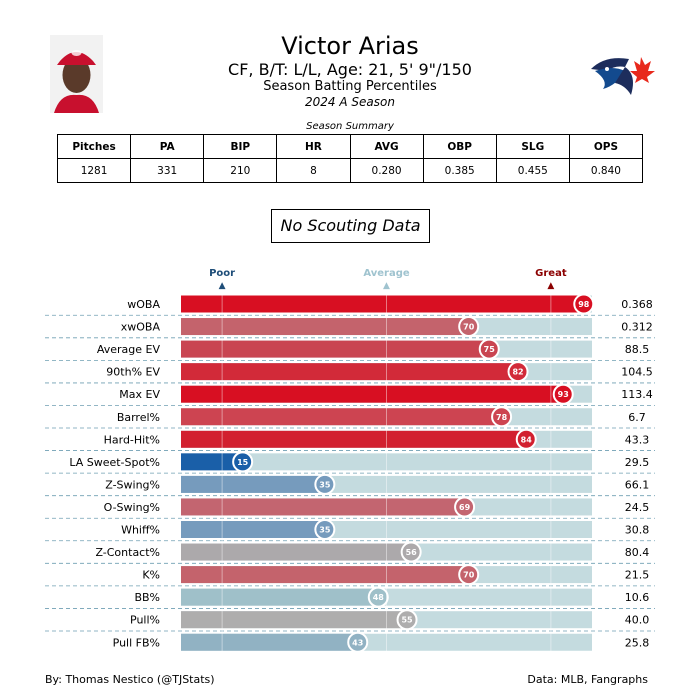 The width and height of the screenshot is (700, 700). What do you see at coordinates (141, 327) in the screenshot?
I see `stat-label: xwOBA` at bounding box center [141, 327].